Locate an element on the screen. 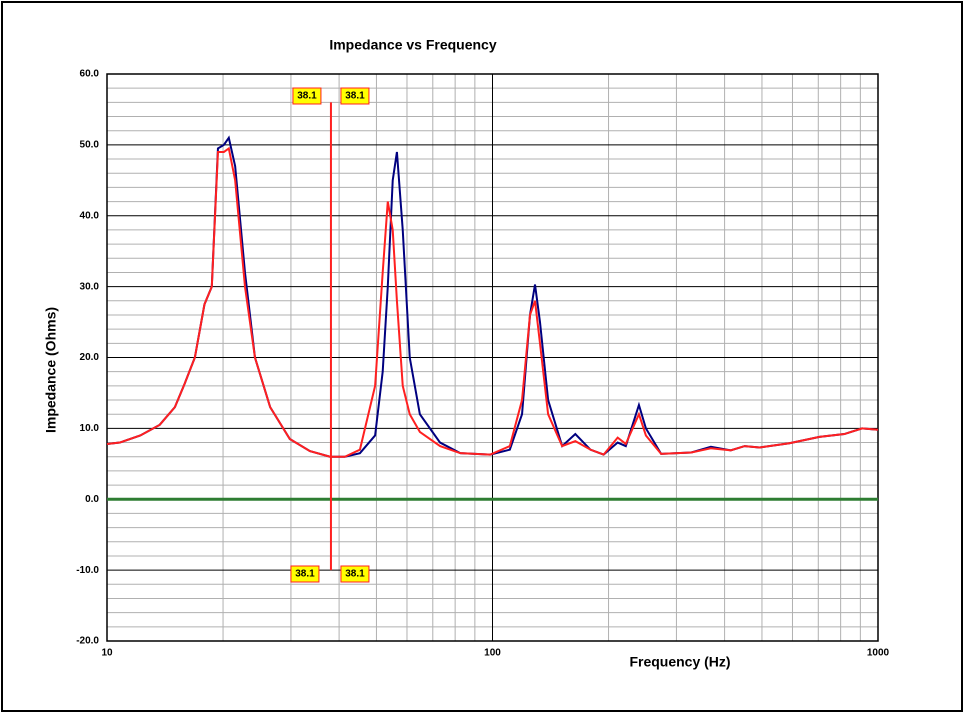 The height and width of the screenshot is (714, 965). x-axis-label: Frequency (Hz) is located at coordinates (679, 662).